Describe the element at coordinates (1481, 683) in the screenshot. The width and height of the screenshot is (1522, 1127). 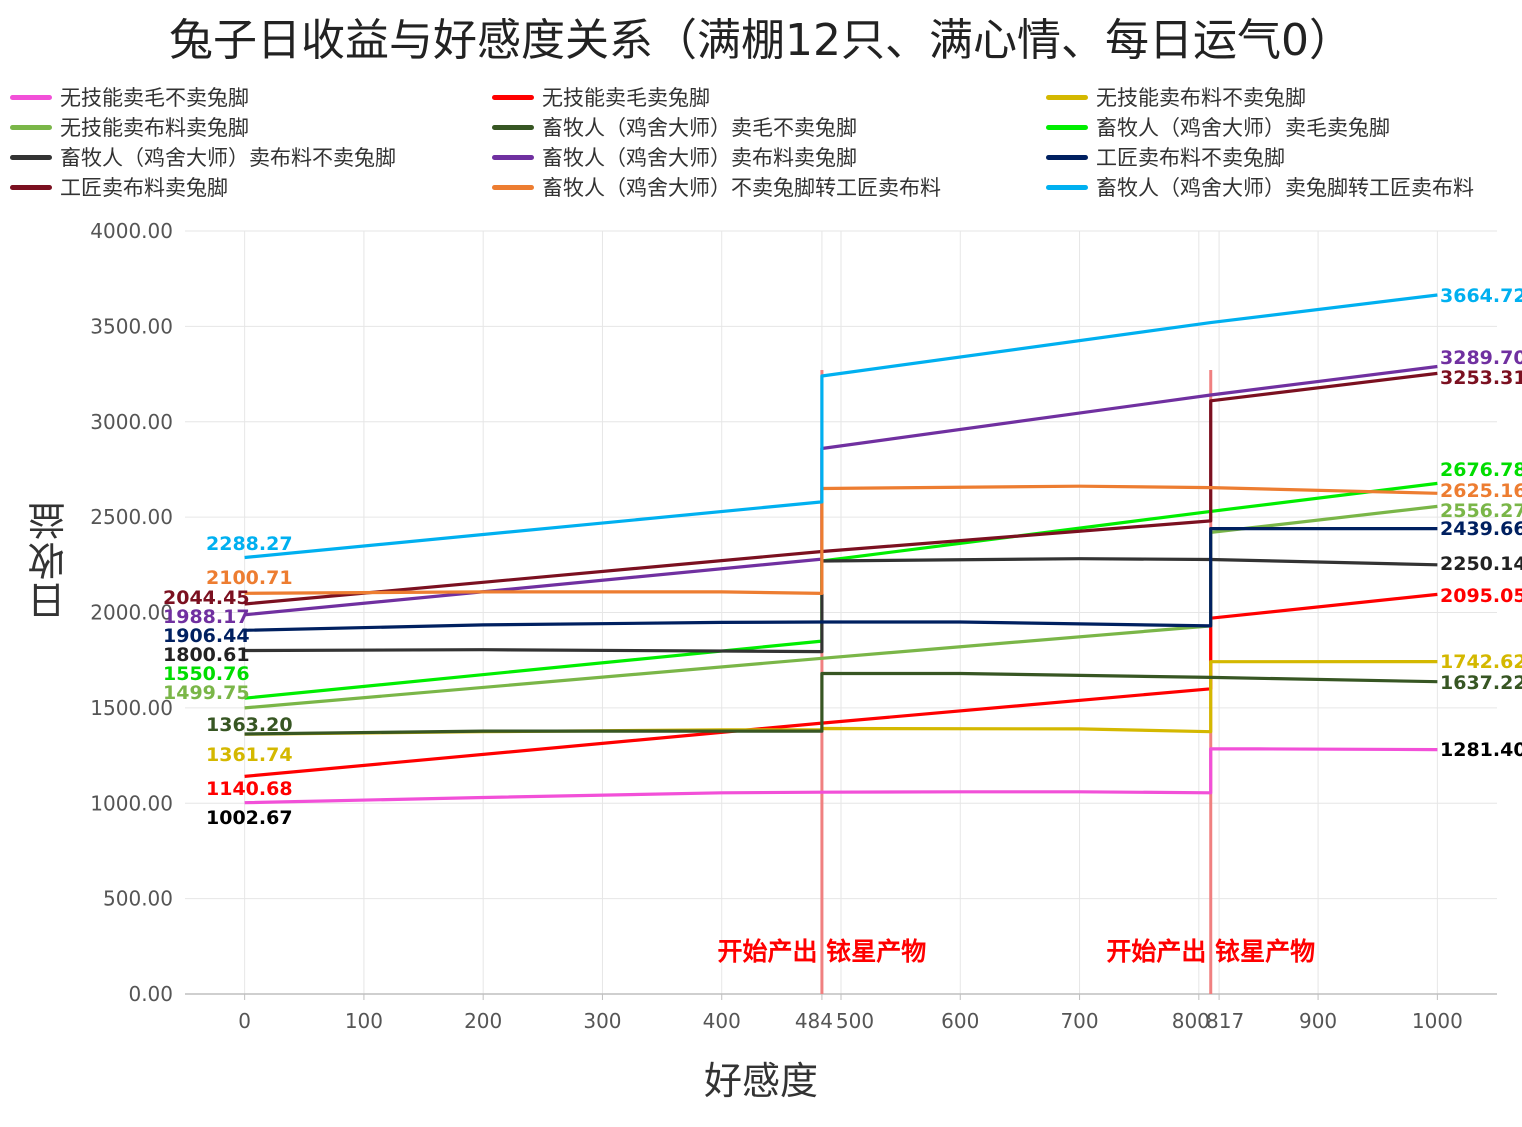
I see `end-value-label: 1637.22` at that location.